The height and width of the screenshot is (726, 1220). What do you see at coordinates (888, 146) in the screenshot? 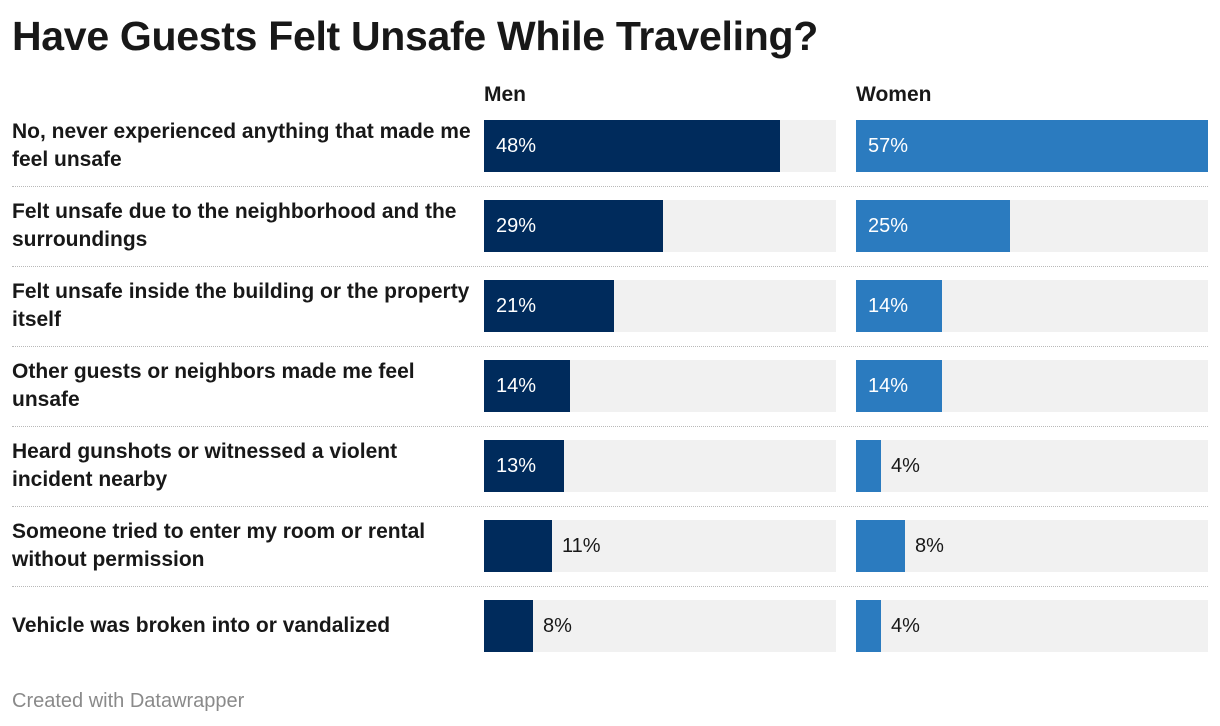
I see `value-label-women: 57%` at bounding box center [888, 146].